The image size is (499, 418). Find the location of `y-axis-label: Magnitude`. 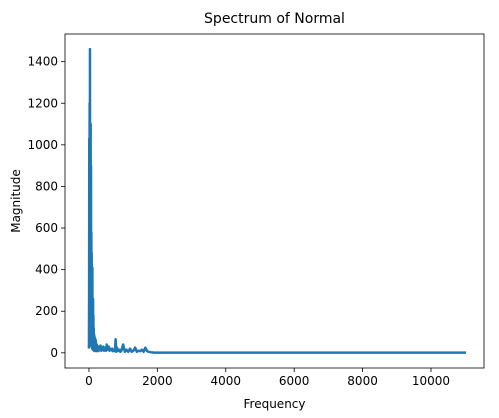

y-axis-label: Magnitude is located at coordinates (16, 201).